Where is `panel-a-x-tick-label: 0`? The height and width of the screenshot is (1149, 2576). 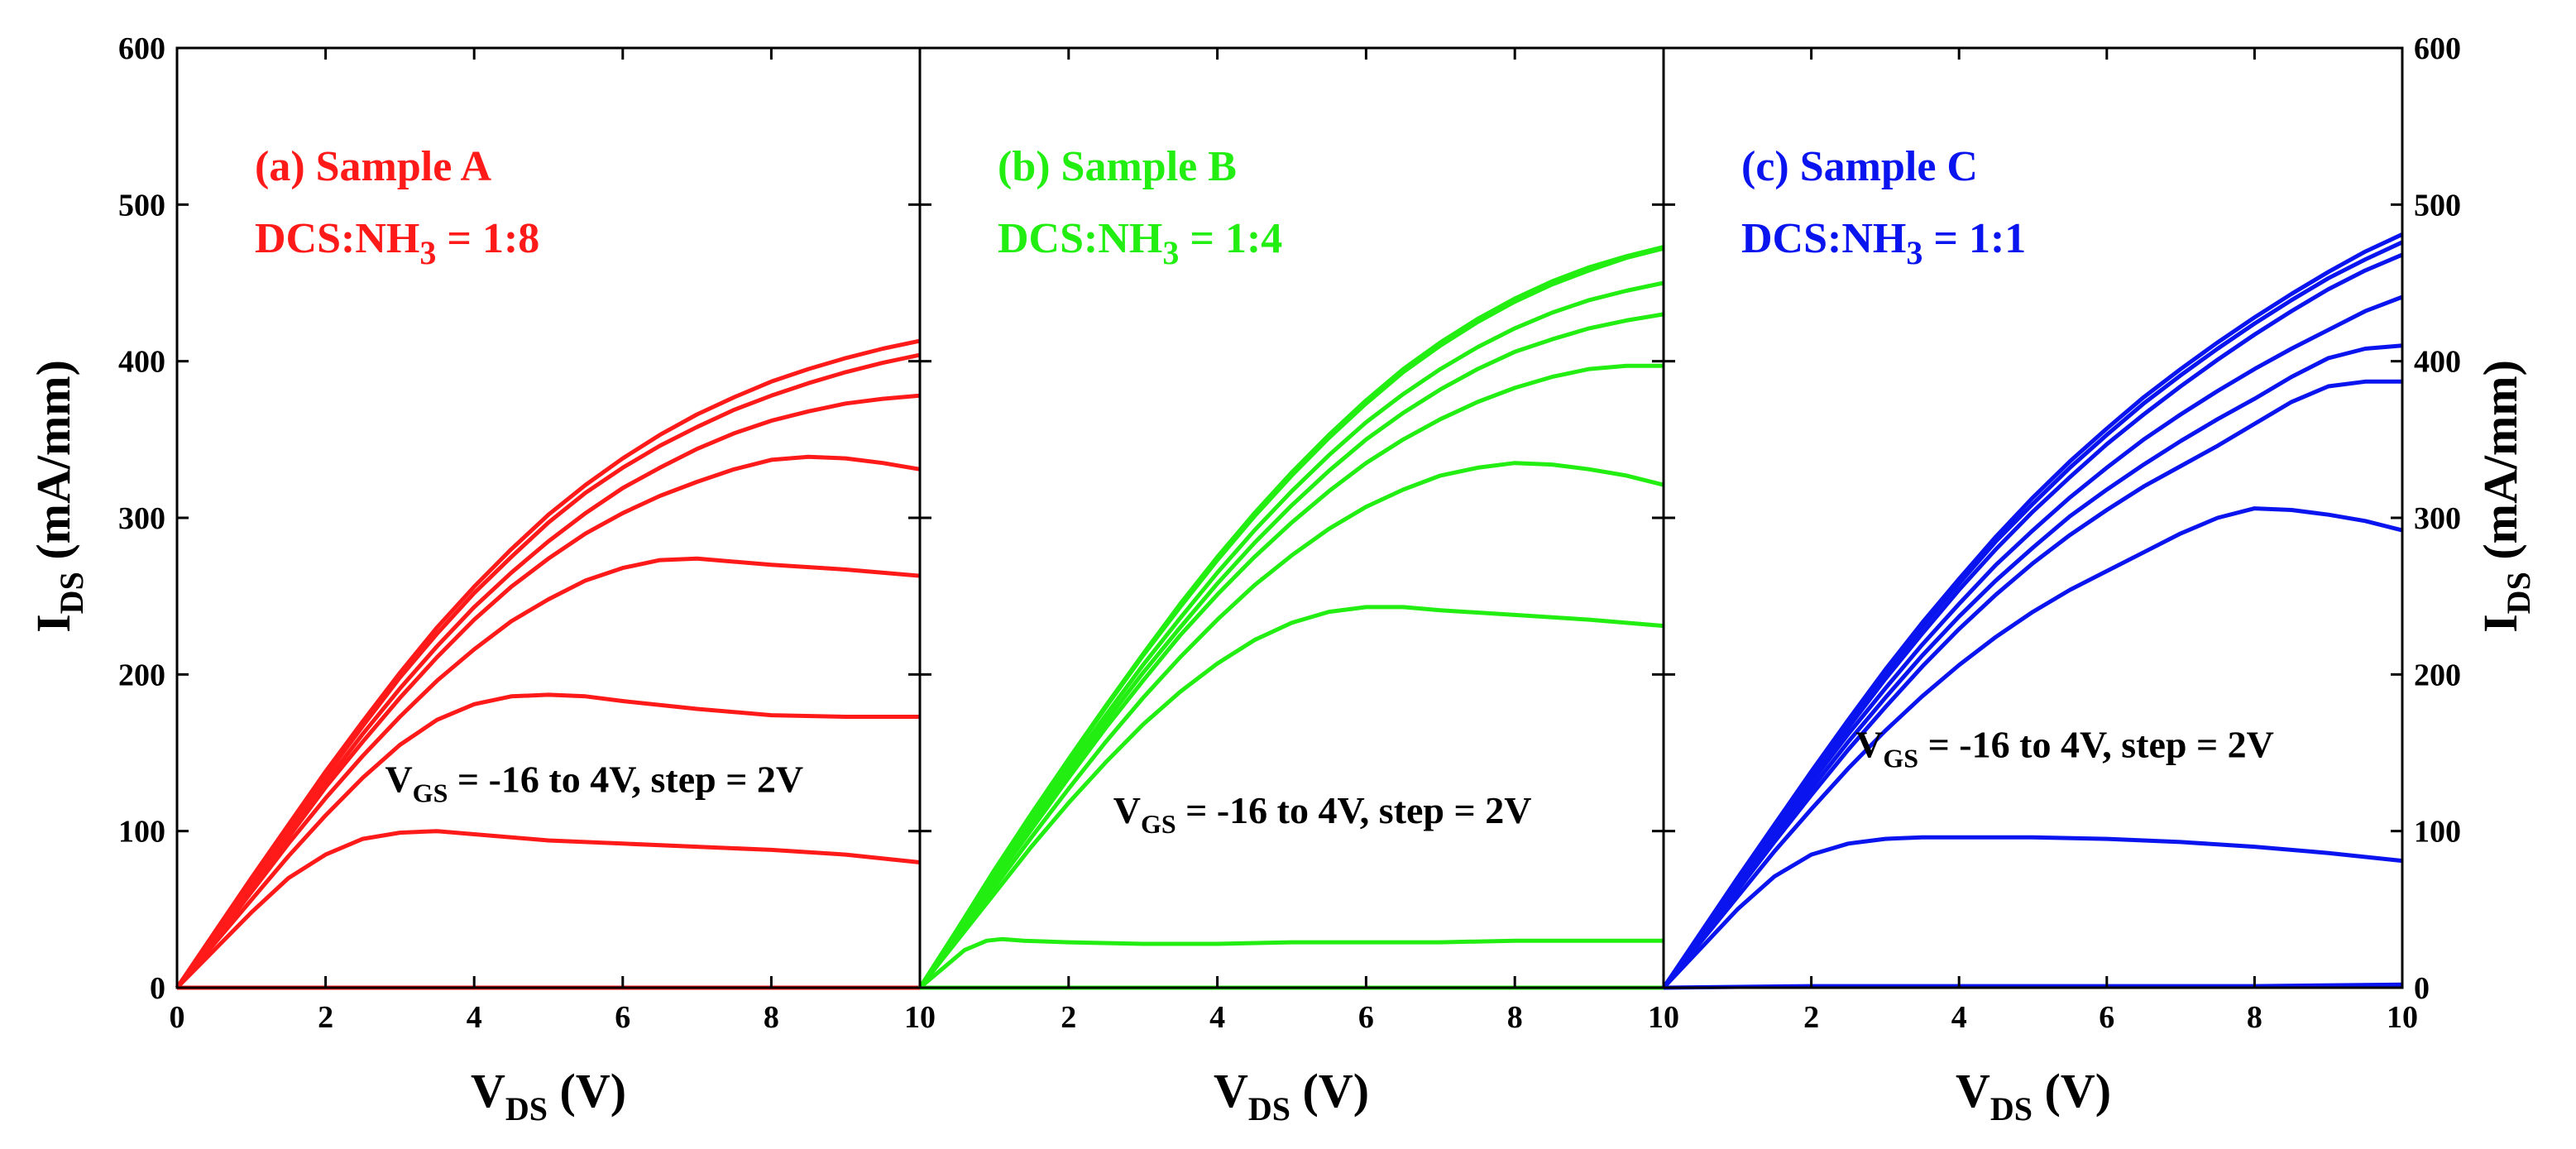
panel-a-x-tick-label: 0 is located at coordinates (177, 1017).